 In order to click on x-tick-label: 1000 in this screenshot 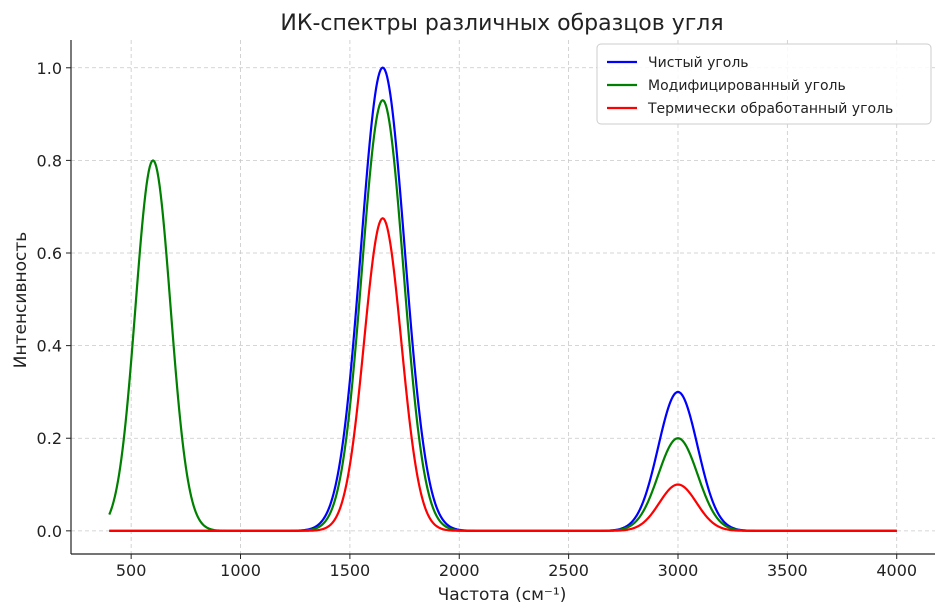, I will do `click(240, 570)`.